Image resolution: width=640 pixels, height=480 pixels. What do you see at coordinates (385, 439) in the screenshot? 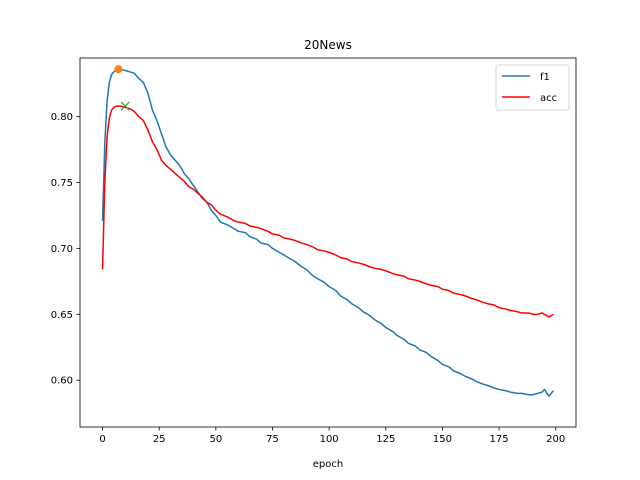
I see `x-tick-label: 125` at bounding box center [385, 439].